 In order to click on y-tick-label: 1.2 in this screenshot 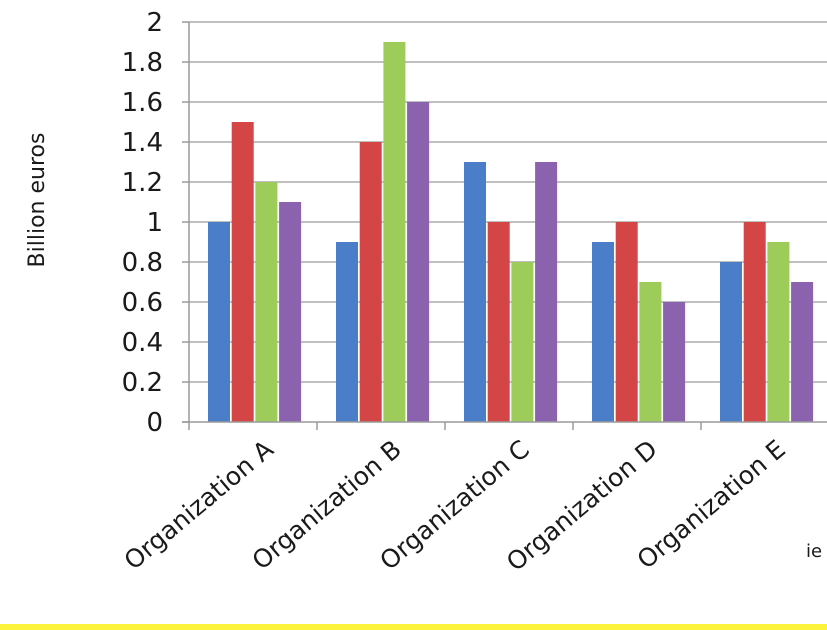, I will do `click(142, 183)`.